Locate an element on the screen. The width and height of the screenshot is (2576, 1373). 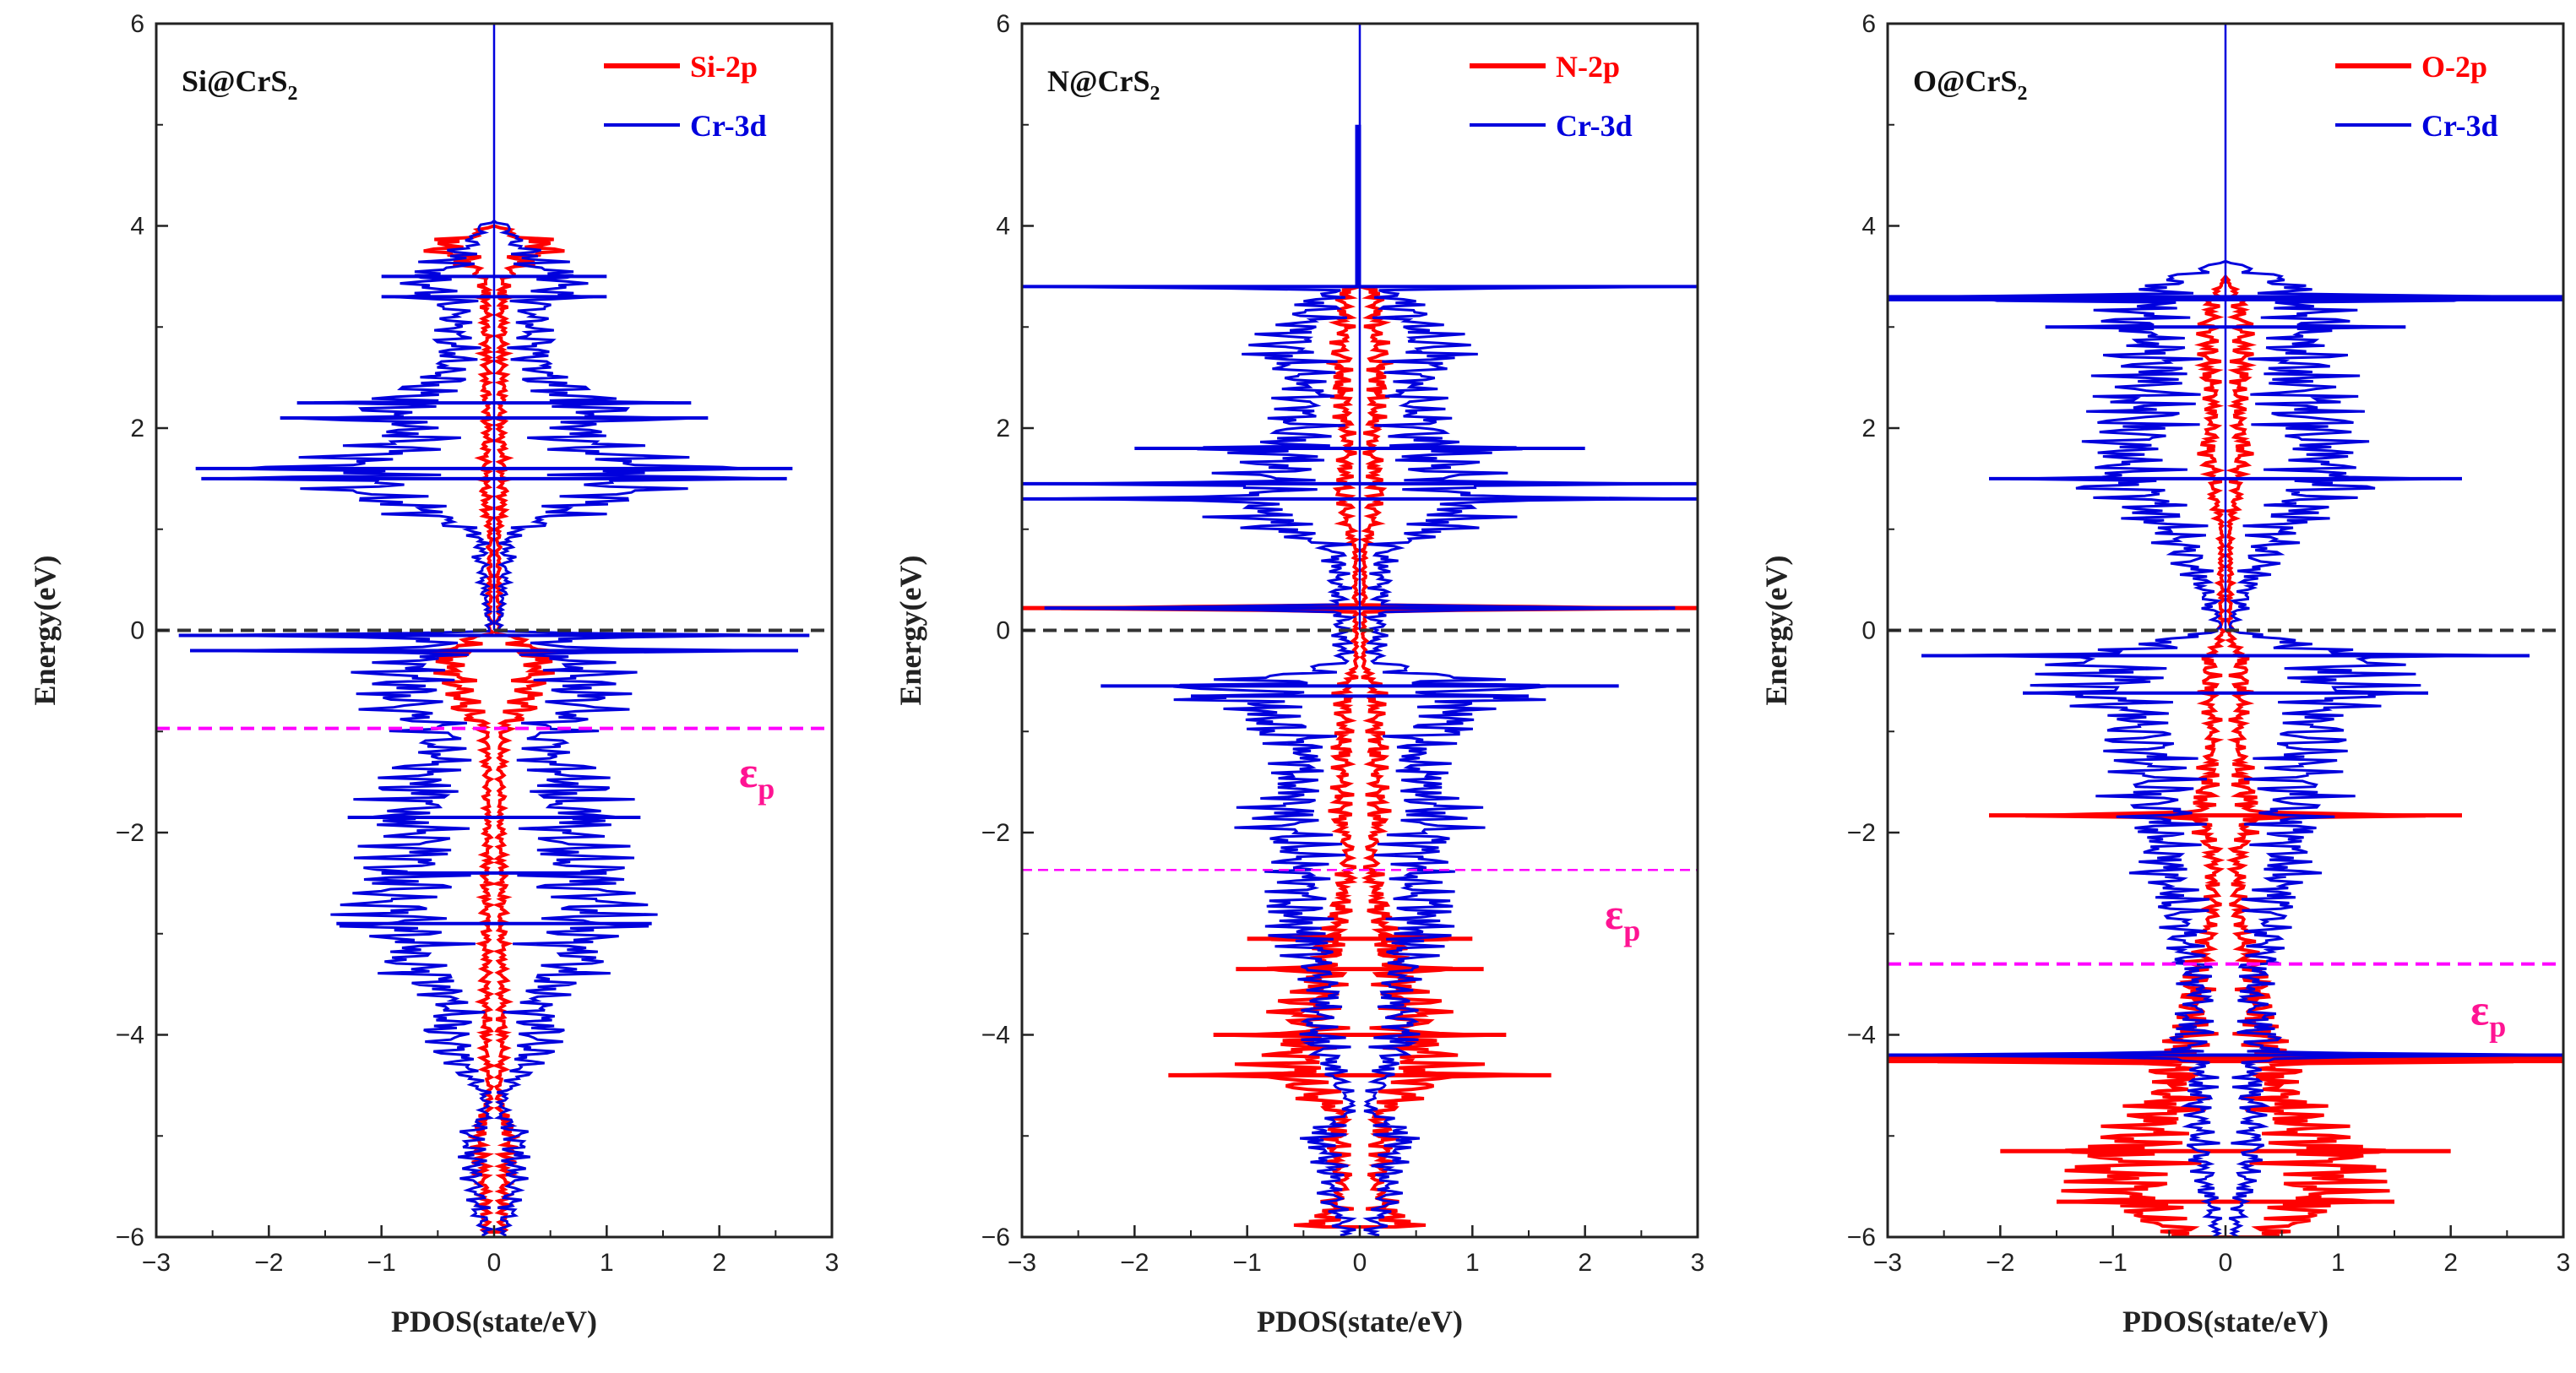
legend-label-1: N-2p is located at coordinates (1588, 67).